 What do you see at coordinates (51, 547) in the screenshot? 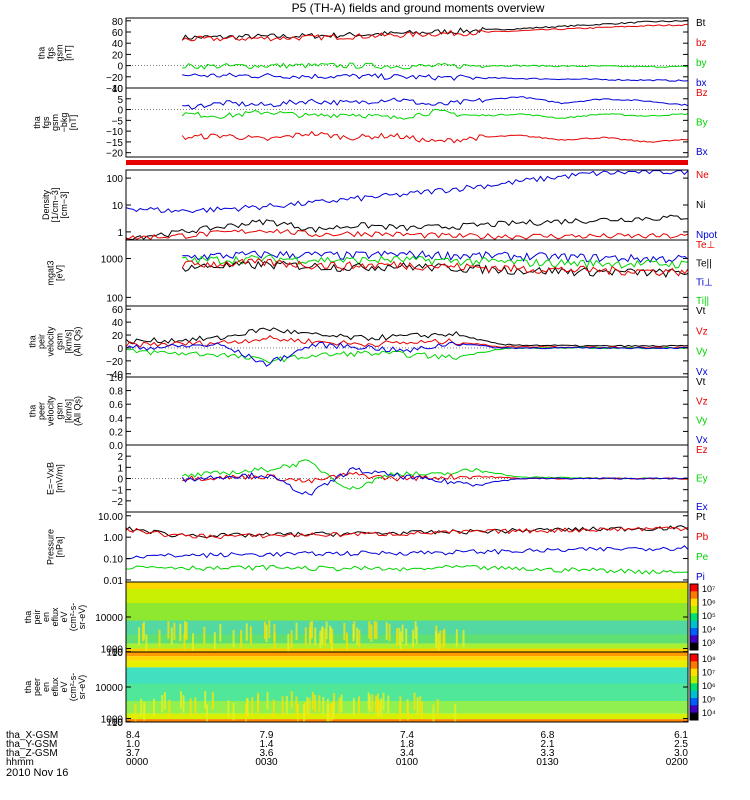
I see `y-axis-label: Pressure` at bounding box center [51, 547].